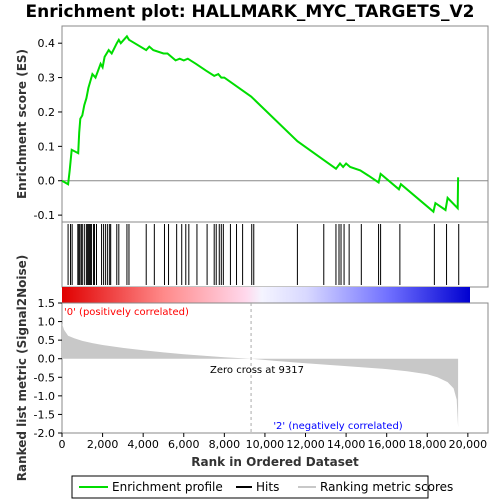 Image resolution: width=500 pixels, height=500 pixels. Describe the element at coordinates (126, 312) in the screenshot. I see `positive-correlation-label: '0' (positively correlated)` at that location.